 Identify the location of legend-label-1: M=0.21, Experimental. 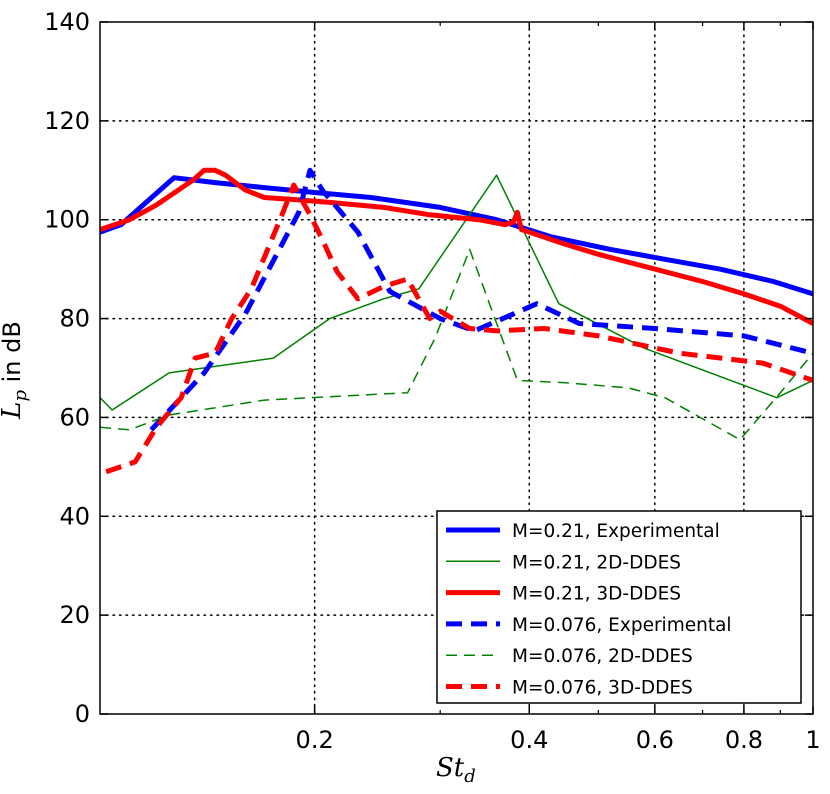
(616, 531).